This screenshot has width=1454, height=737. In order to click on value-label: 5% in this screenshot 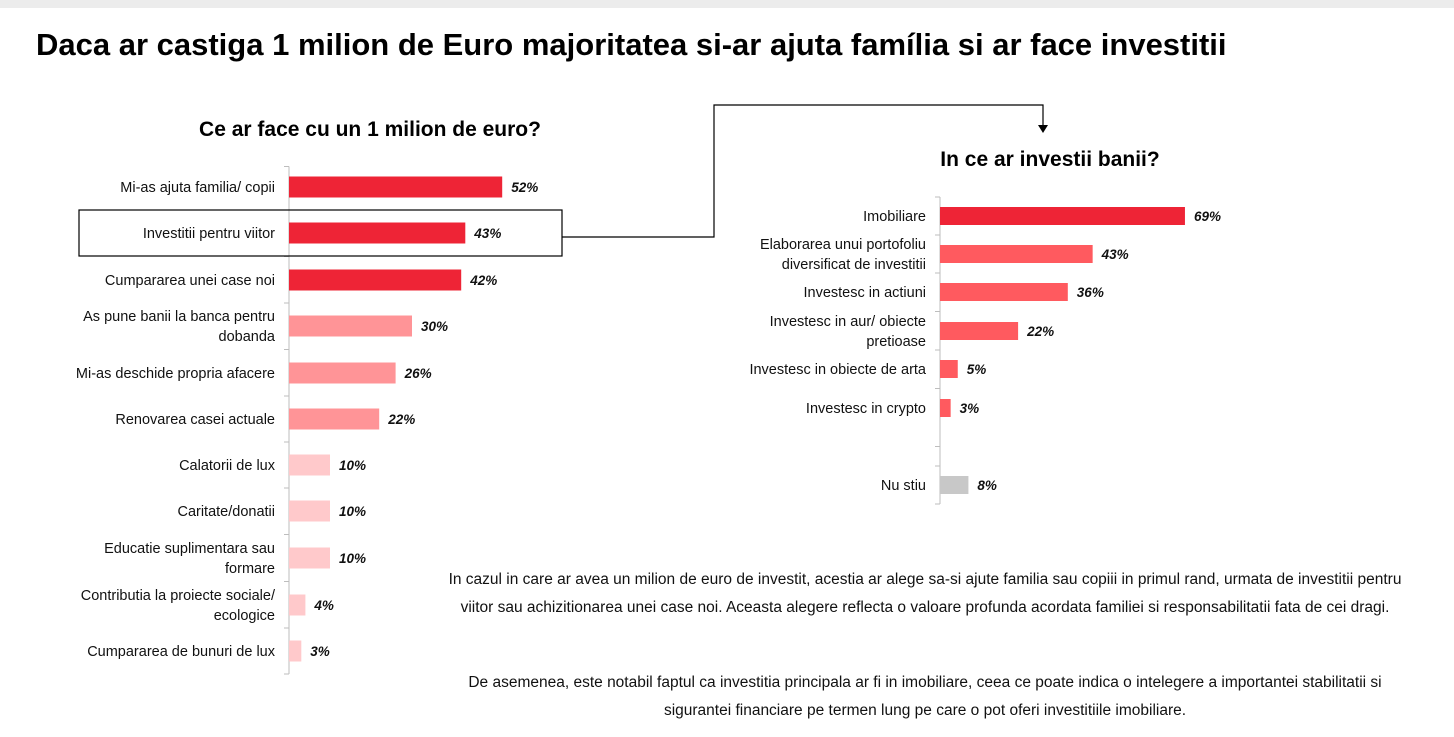, I will do `click(977, 369)`.